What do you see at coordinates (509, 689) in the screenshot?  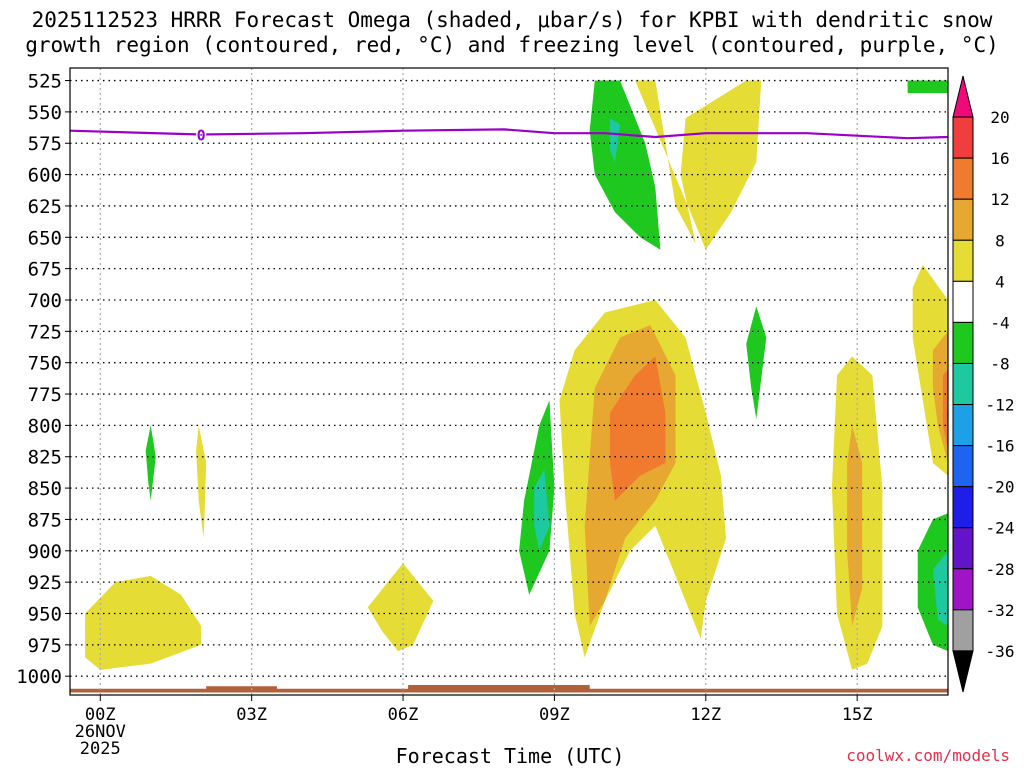 I see `terrain-strip` at bounding box center [509, 689].